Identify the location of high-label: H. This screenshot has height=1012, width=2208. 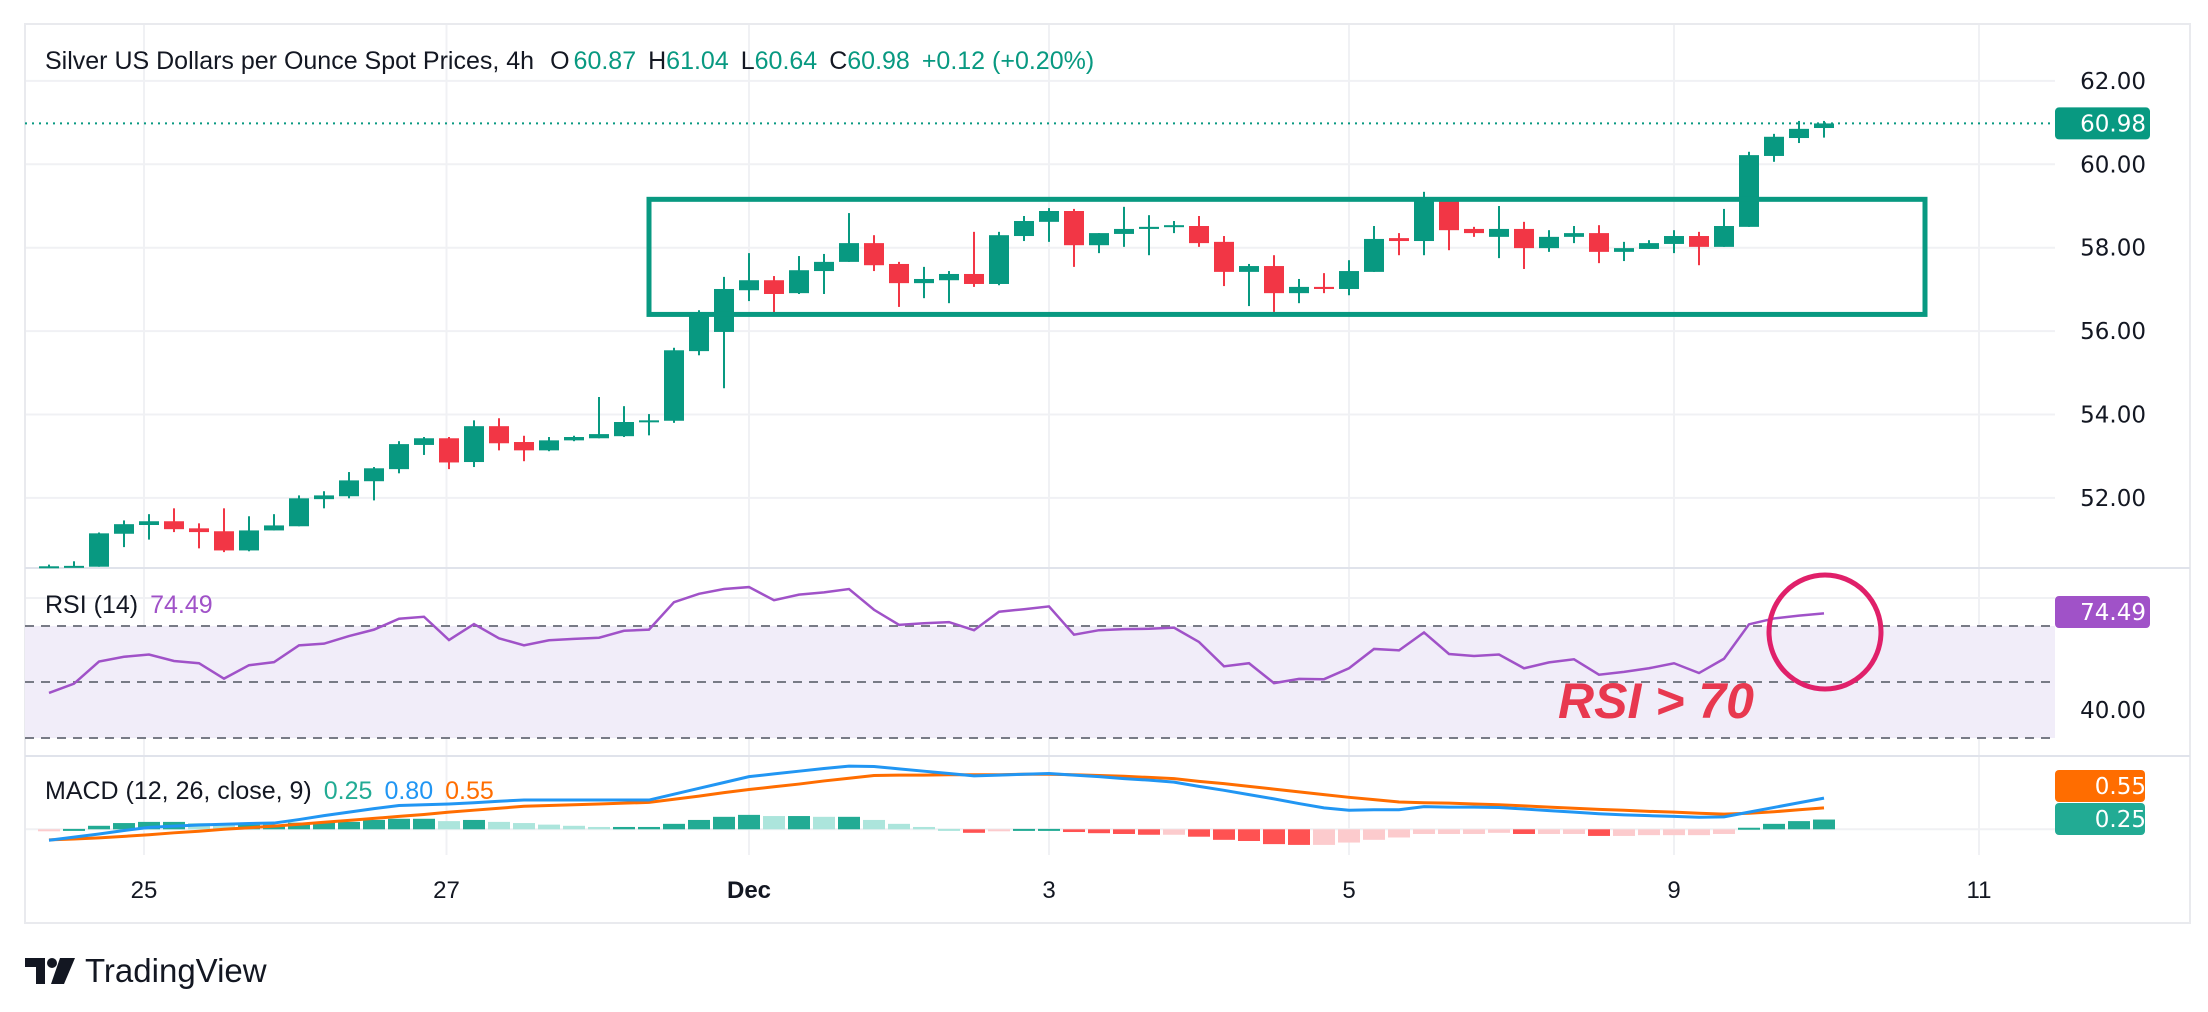
(657, 61).